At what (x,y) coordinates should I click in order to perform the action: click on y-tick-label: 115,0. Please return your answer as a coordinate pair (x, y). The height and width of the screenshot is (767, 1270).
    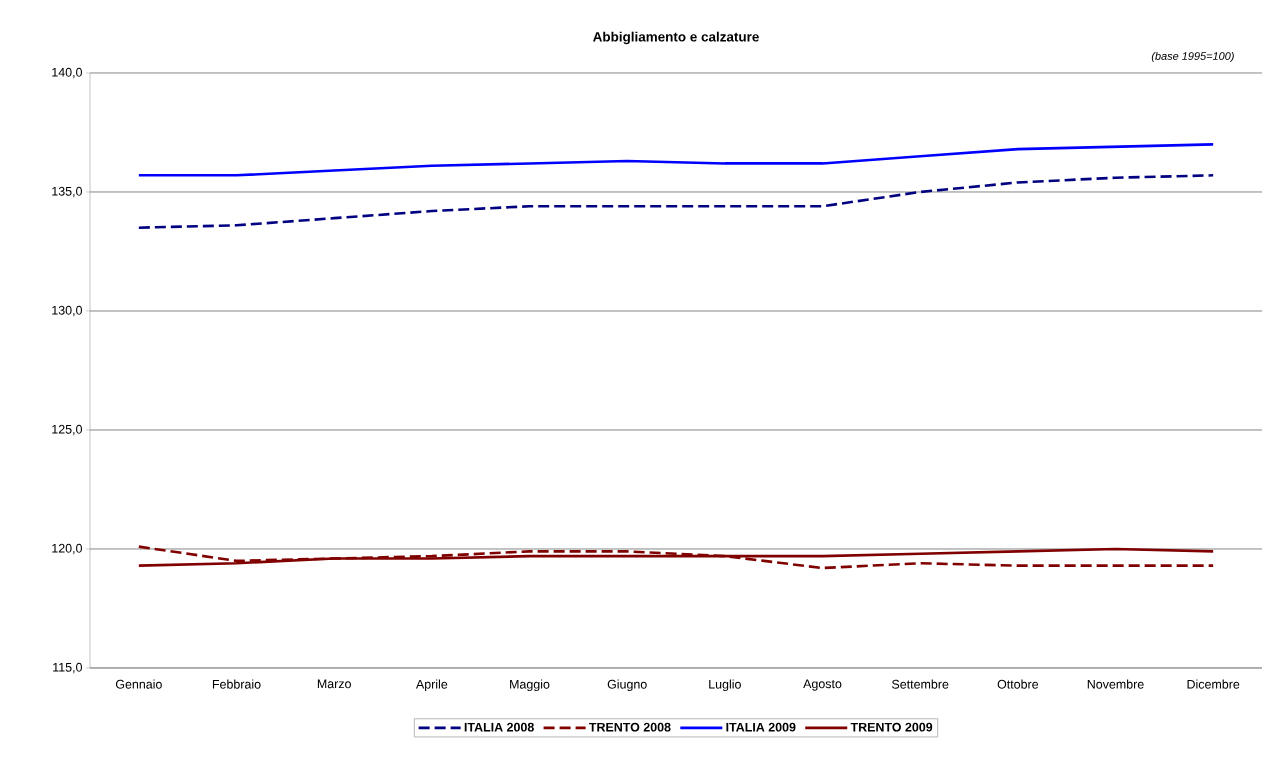
    Looking at the image, I should click on (67, 668).